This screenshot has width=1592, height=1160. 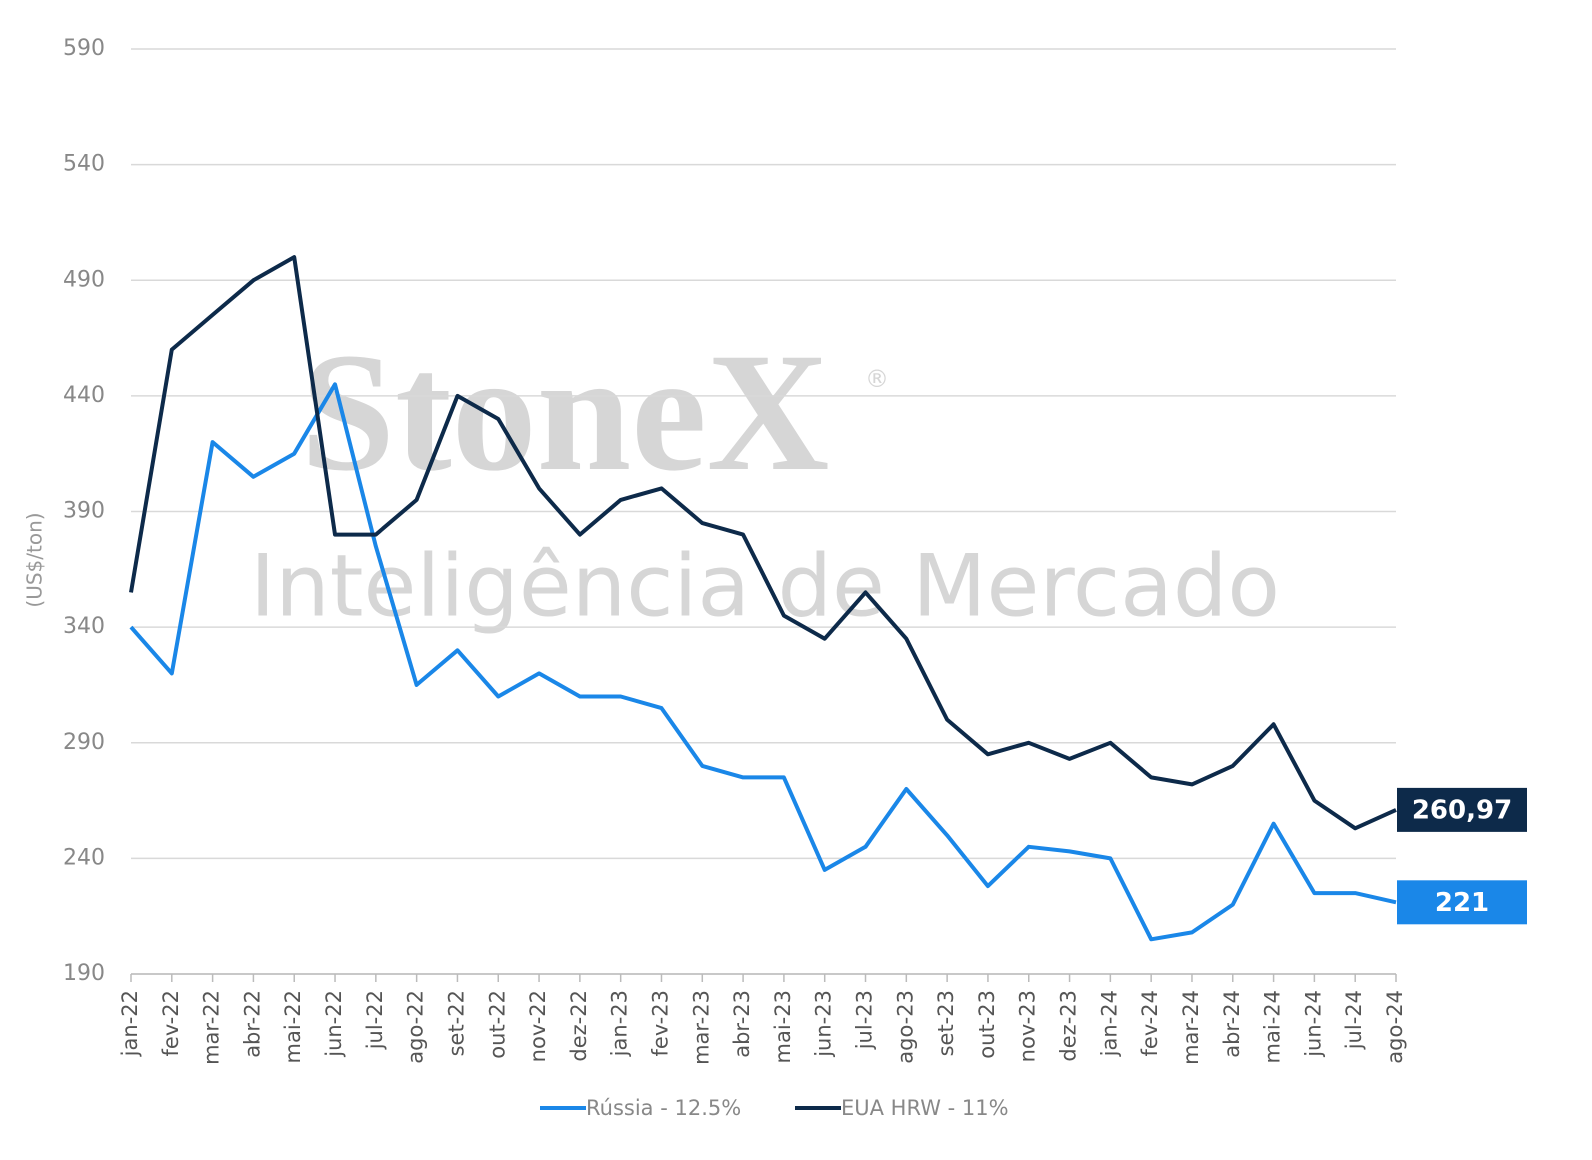 What do you see at coordinates (765, 586) in the screenshot?
I see `watermark-sub: Inteligência de Mercado` at bounding box center [765, 586].